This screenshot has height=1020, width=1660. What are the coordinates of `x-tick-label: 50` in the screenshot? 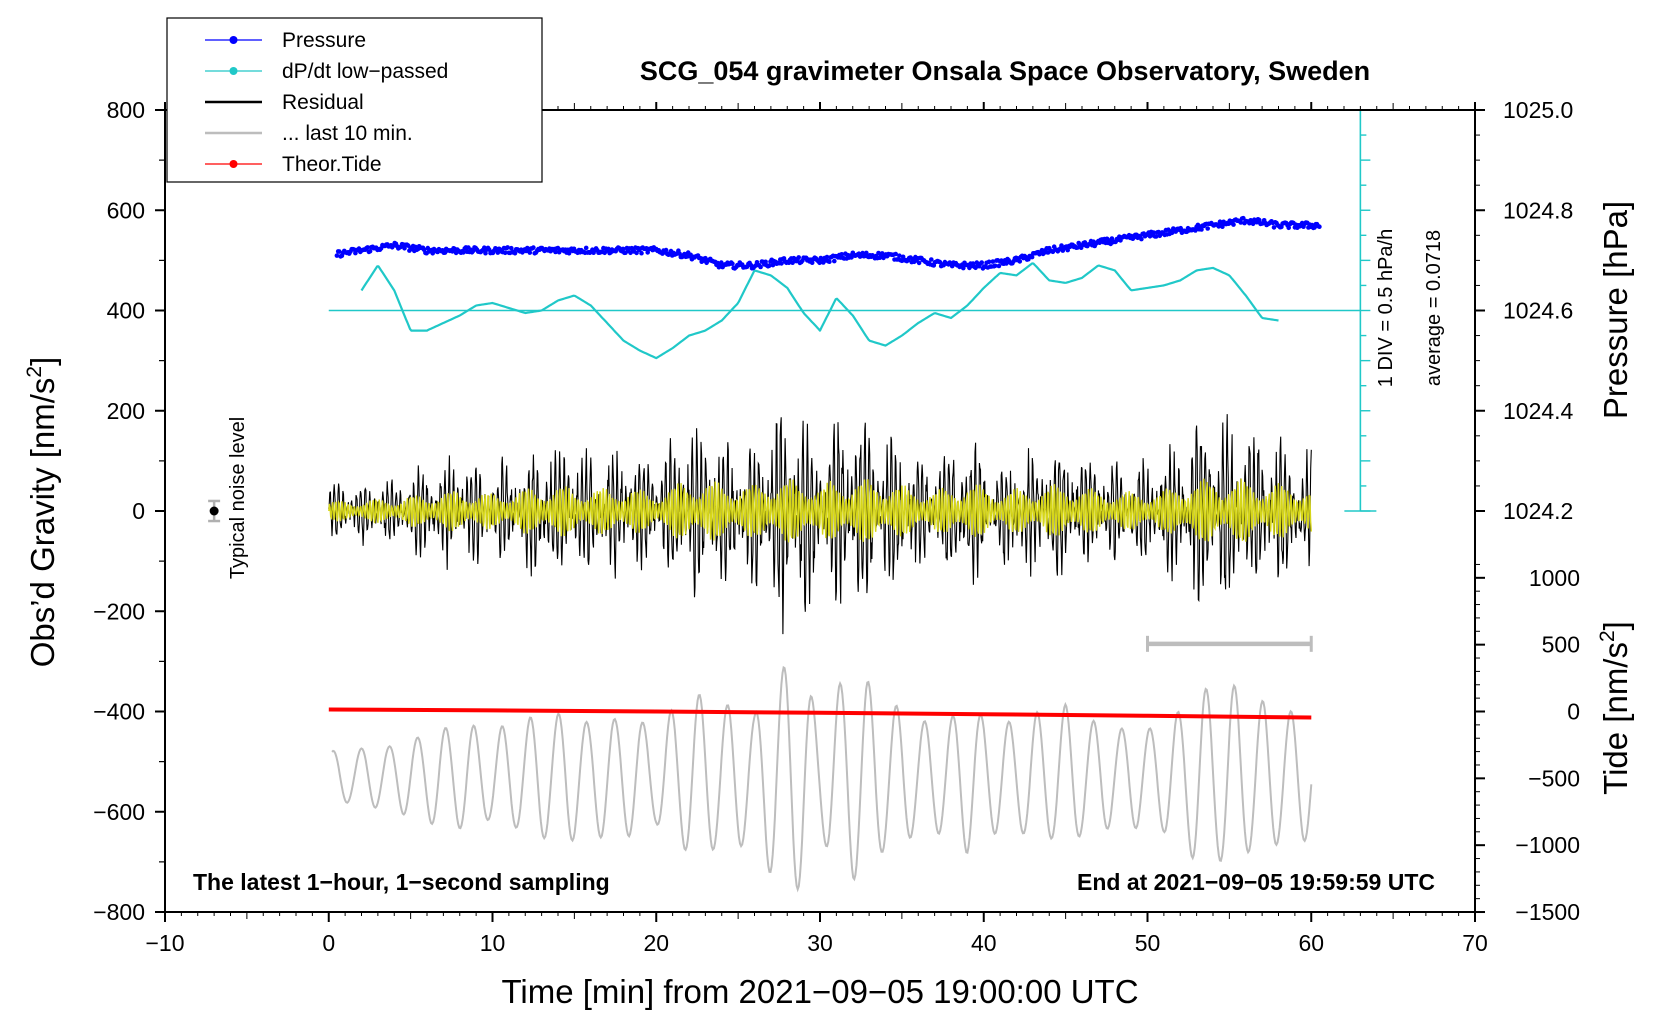 It's located at (1148, 943).